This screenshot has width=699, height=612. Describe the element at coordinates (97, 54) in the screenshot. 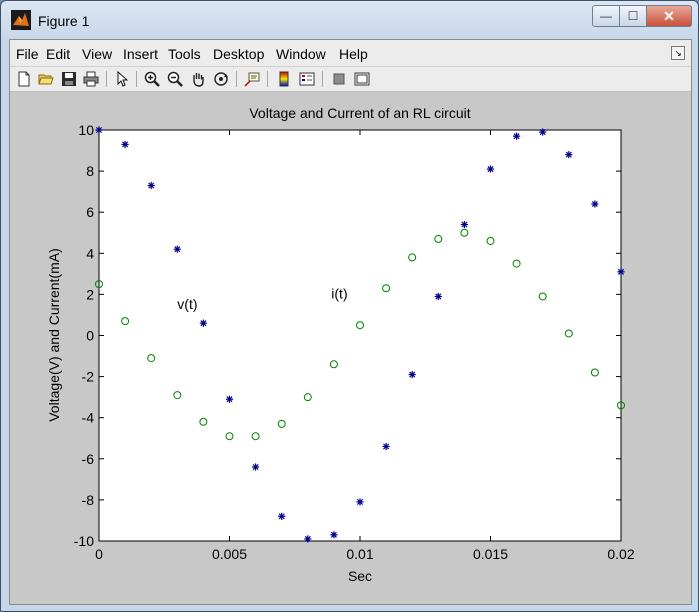

I see `menu-view: View` at that location.